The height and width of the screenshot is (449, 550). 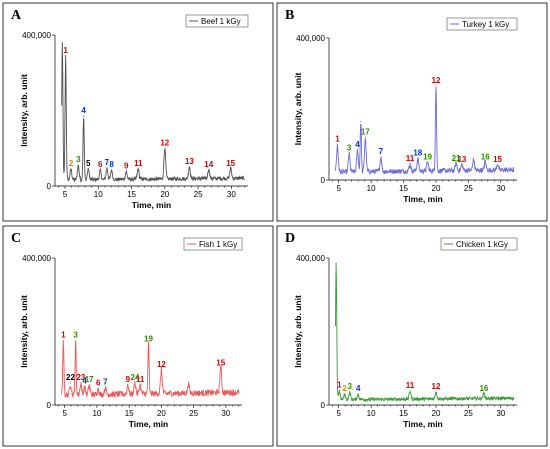 I want to click on peak-label: 9, so click(x=126, y=166).